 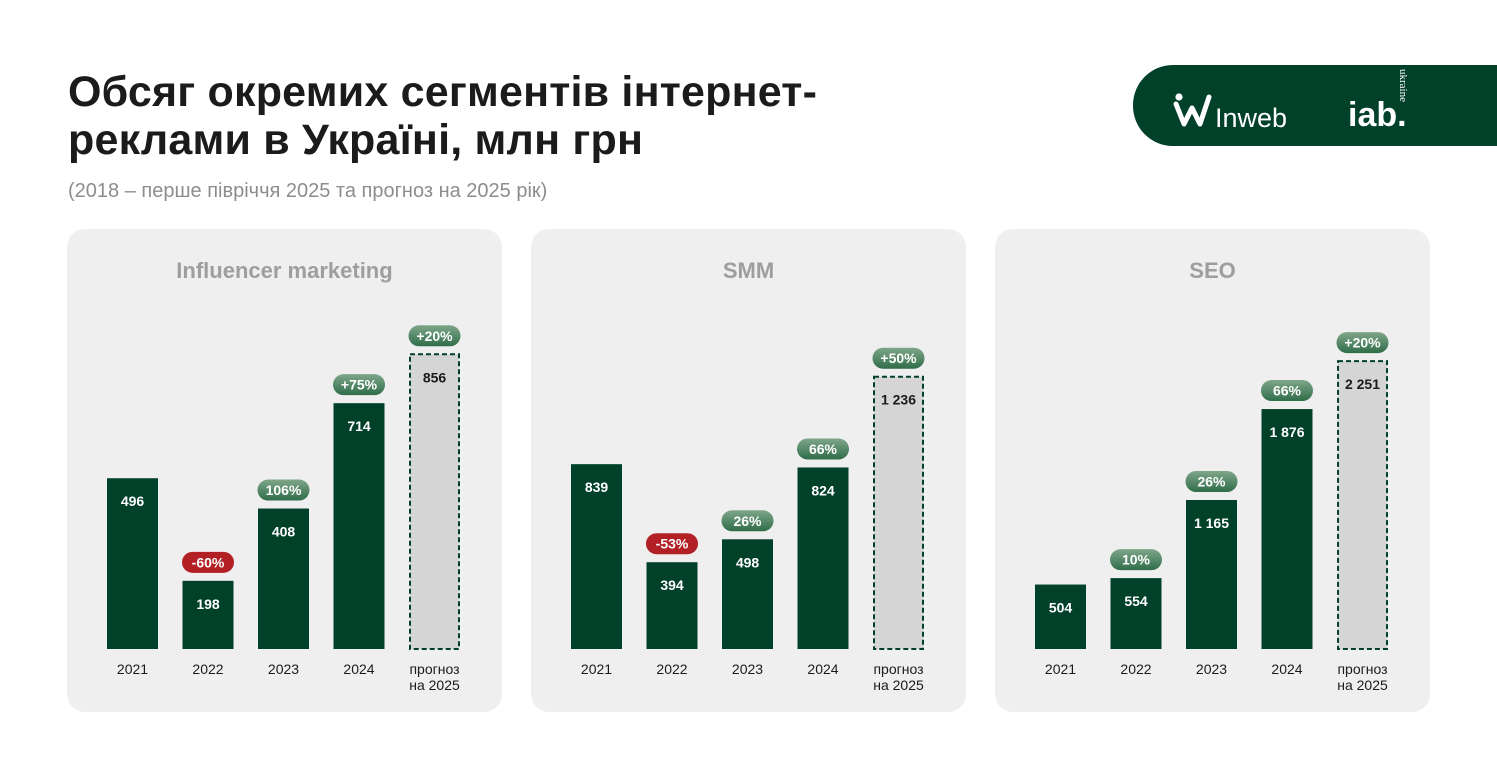 I want to click on value-label: 1 236, so click(x=898, y=400).